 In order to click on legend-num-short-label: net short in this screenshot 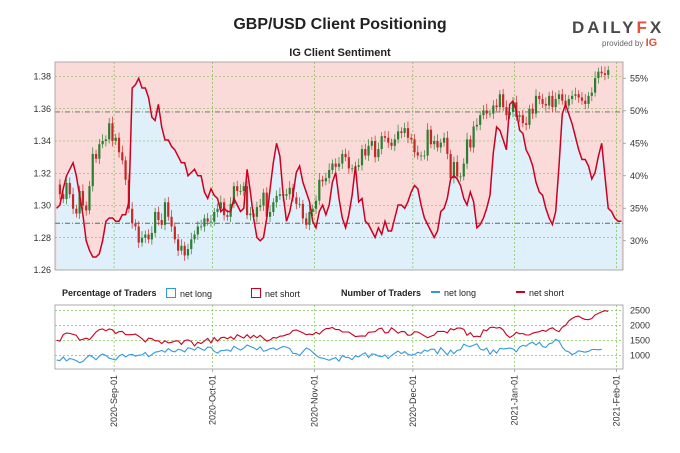, I will do `click(547, 293)`.